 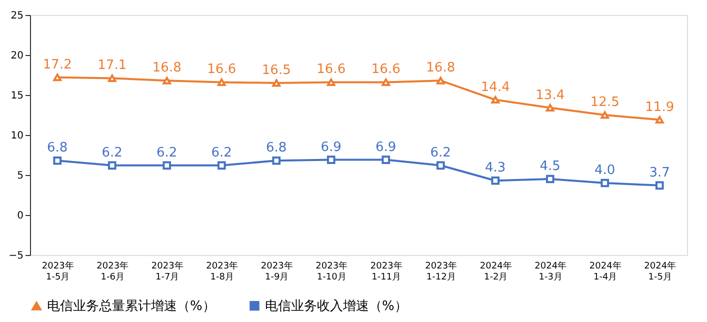 What do you see at coordinates (112, 66) in the screenshot?
I see `data-label: 17.1` at bounding box center [112, 66].